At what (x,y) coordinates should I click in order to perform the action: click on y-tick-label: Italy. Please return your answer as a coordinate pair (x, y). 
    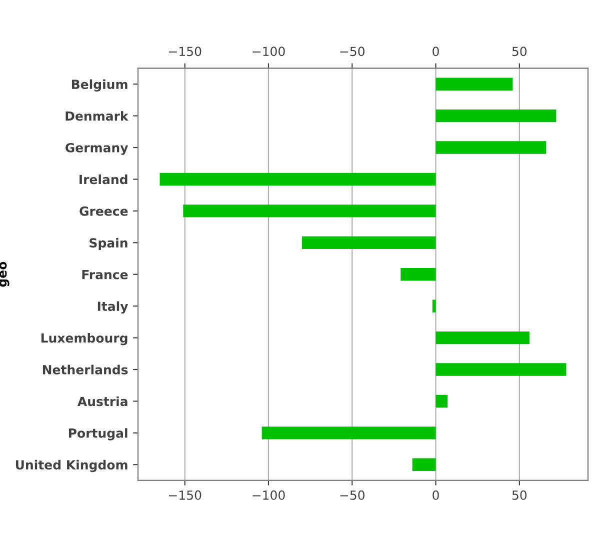
    Looking at the image, I should click on (113, 307).